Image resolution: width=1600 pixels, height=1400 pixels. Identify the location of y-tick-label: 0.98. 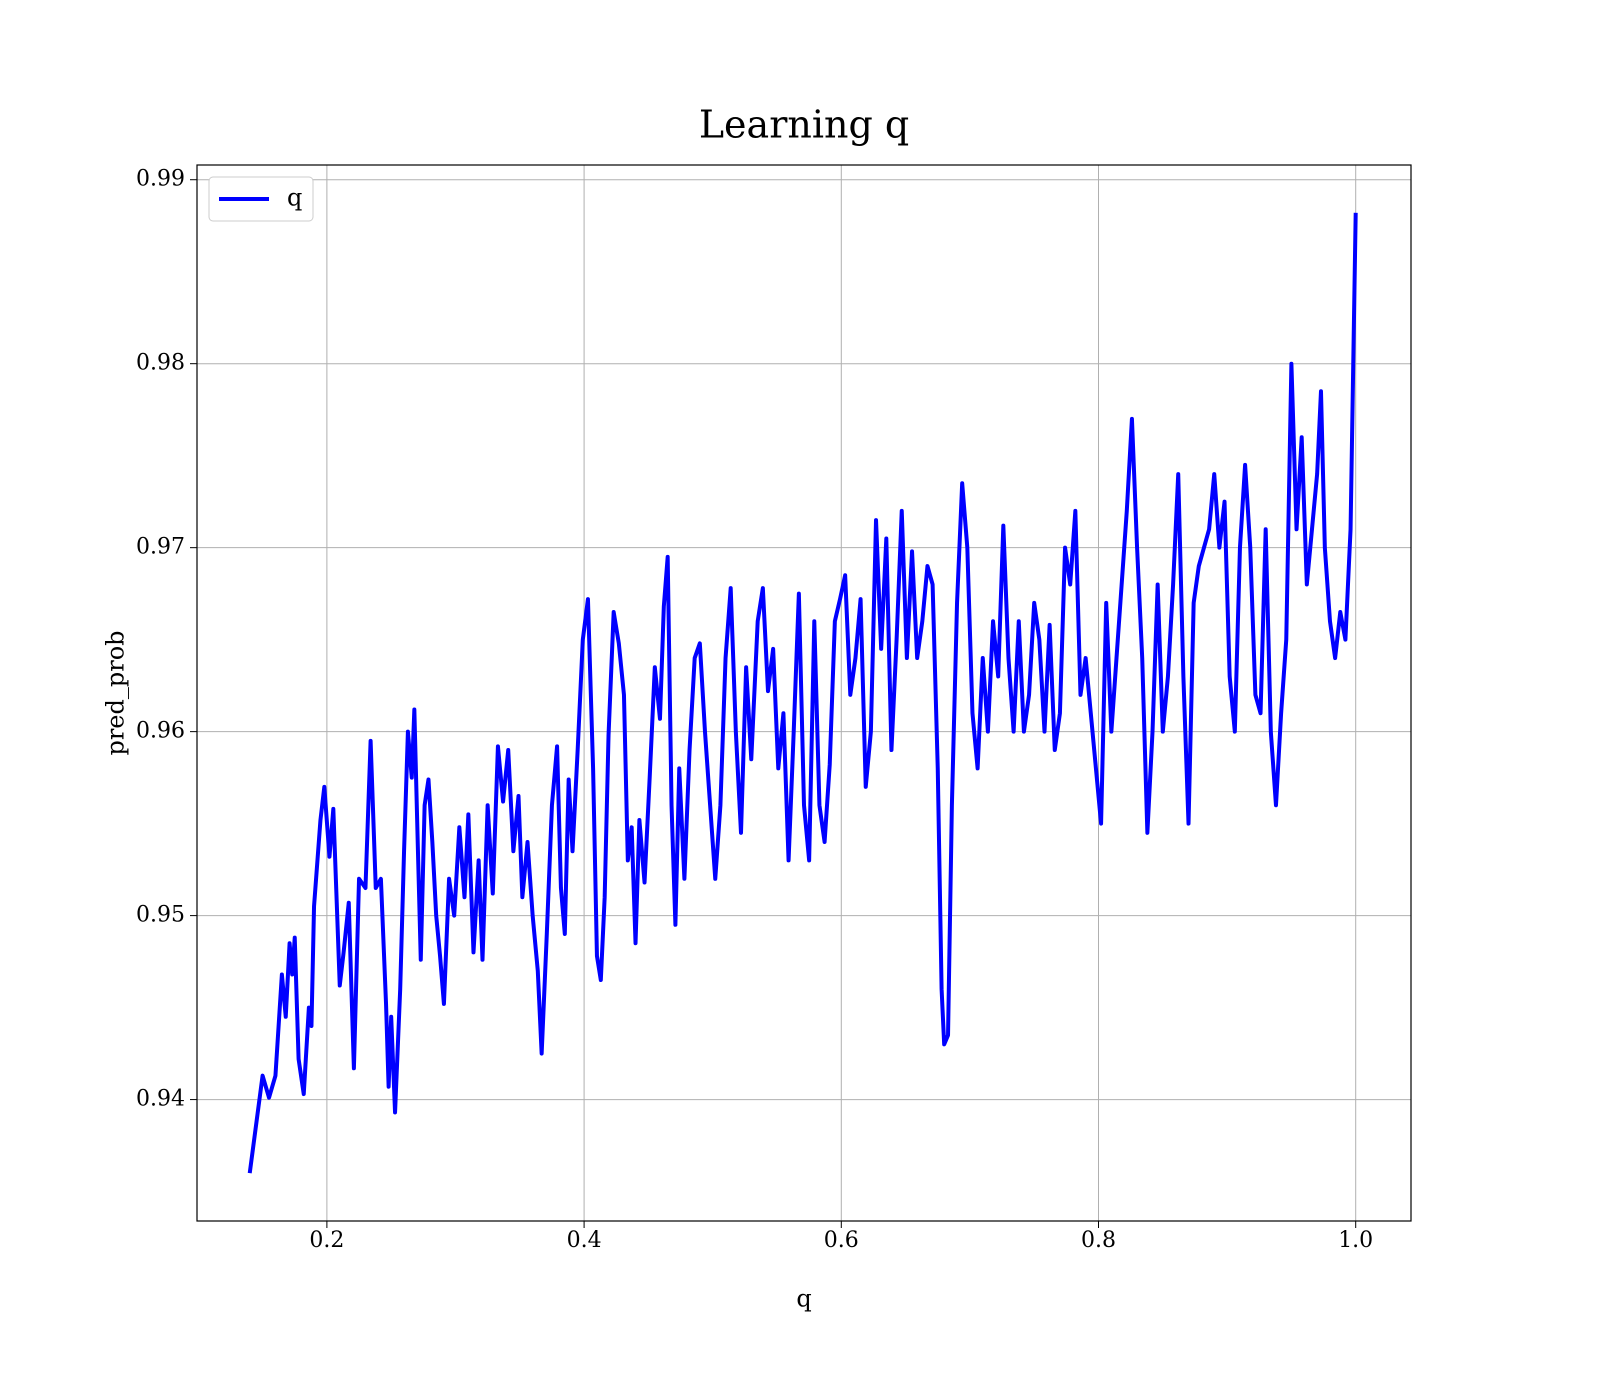
(160, 363).